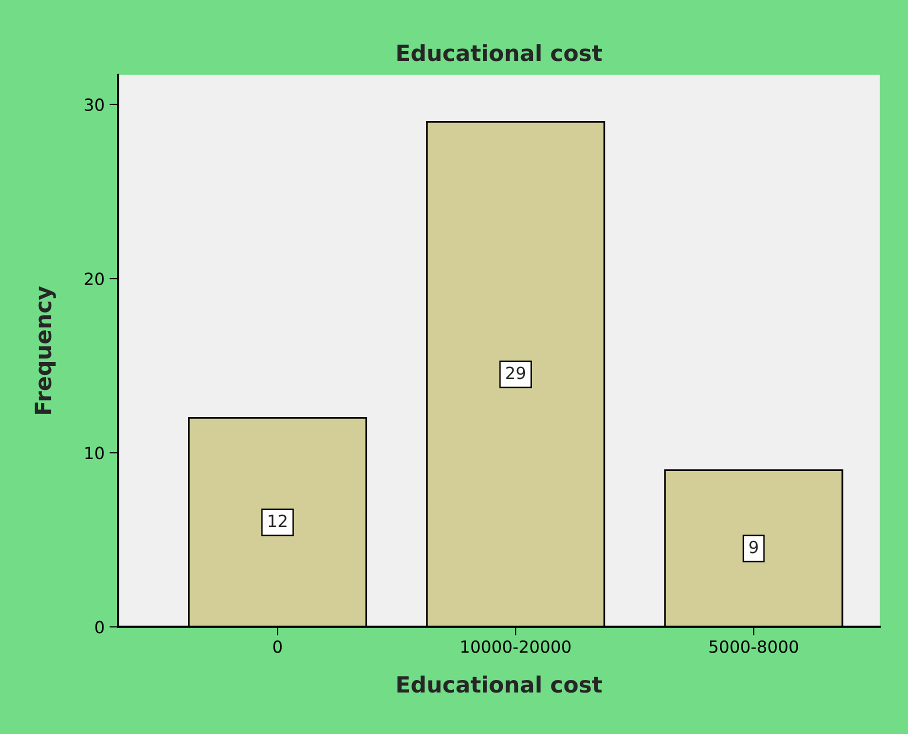 The height and width of the screenshot is (734, 908). What do you see at coordinates (94, 279) in the screenshot?
I see `y-tick-label: 20` at bounding box center [94, 279].